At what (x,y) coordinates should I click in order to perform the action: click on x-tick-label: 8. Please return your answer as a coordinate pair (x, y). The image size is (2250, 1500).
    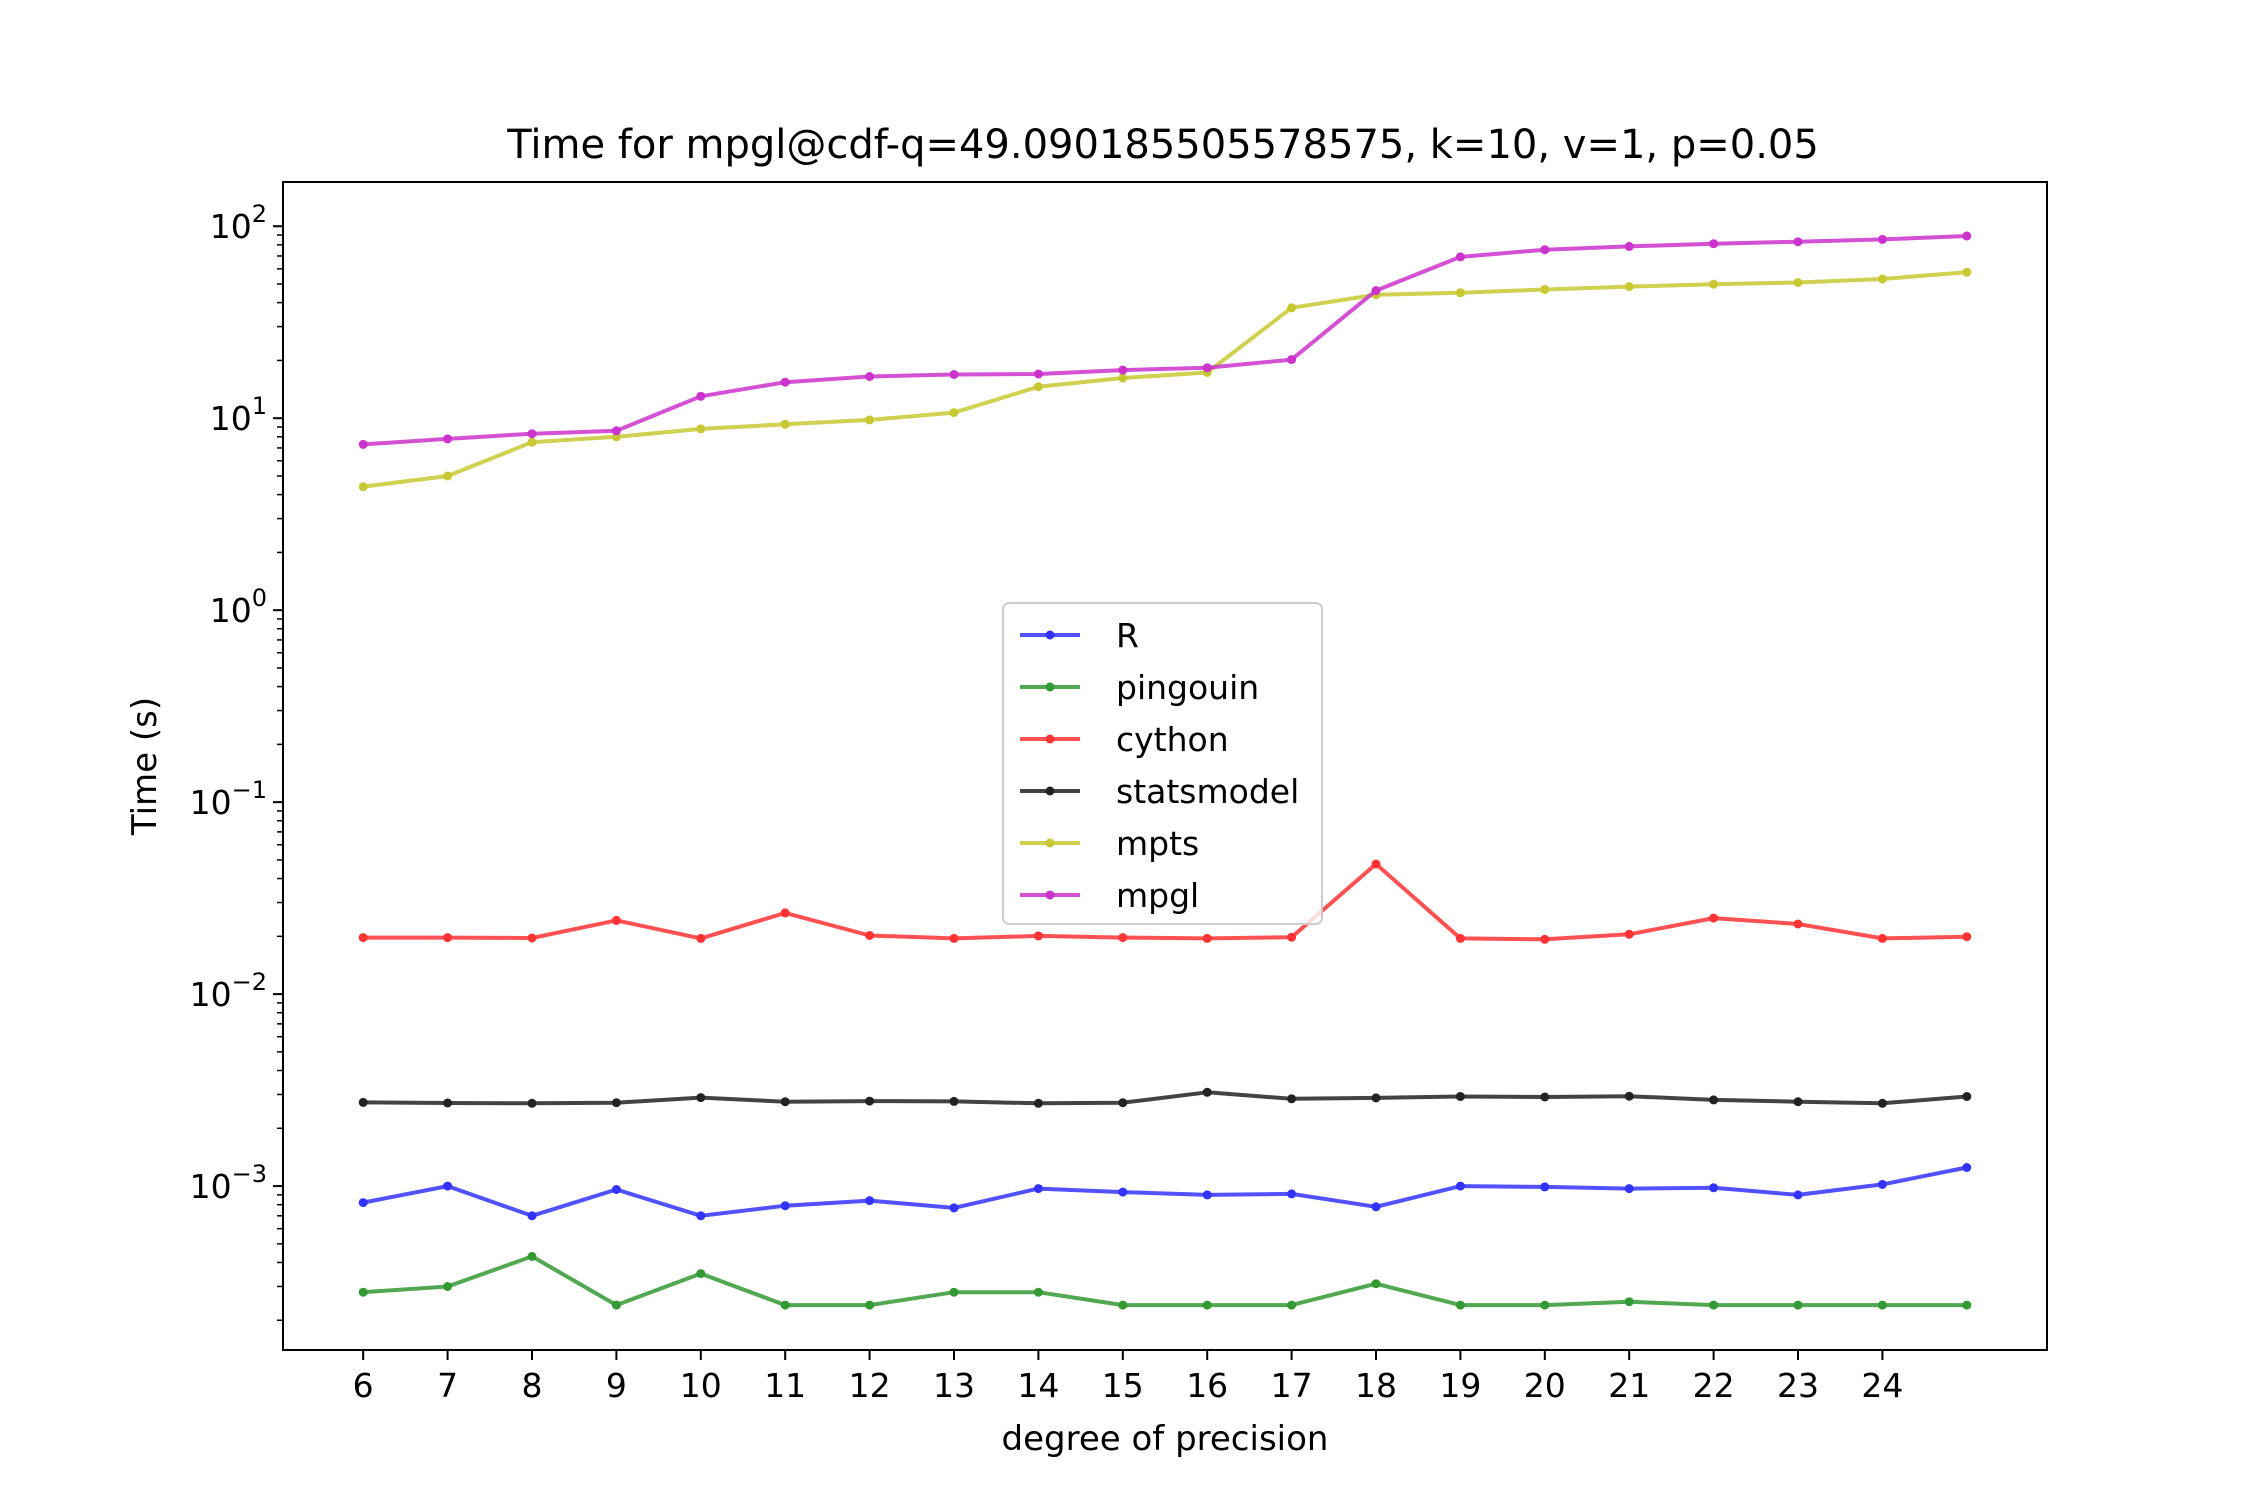
    Looking at the image, I should click on (531, 1385).